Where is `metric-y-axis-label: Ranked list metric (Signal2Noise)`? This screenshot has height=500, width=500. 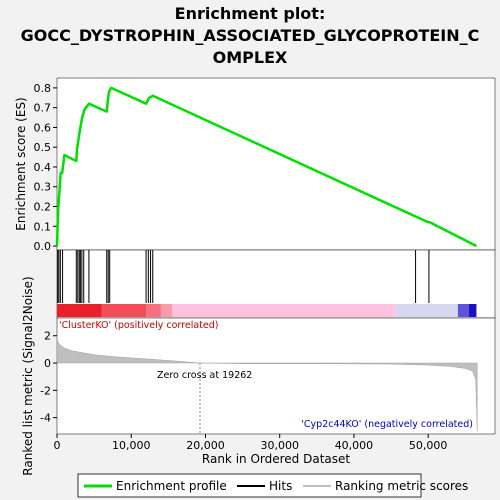
metric-y-axis-label: Ranked list metric (Signal2Noise) is located at coordinates (28, 375).